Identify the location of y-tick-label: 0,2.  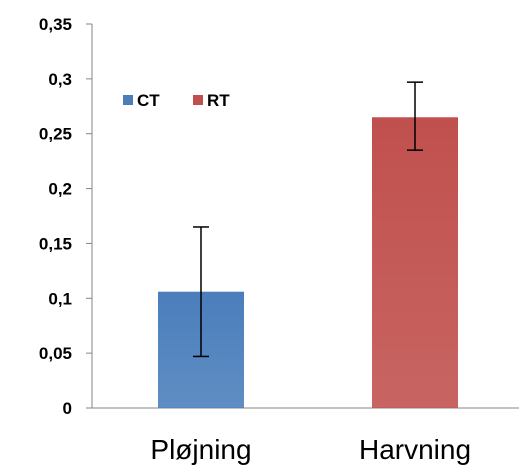
(60, 189).